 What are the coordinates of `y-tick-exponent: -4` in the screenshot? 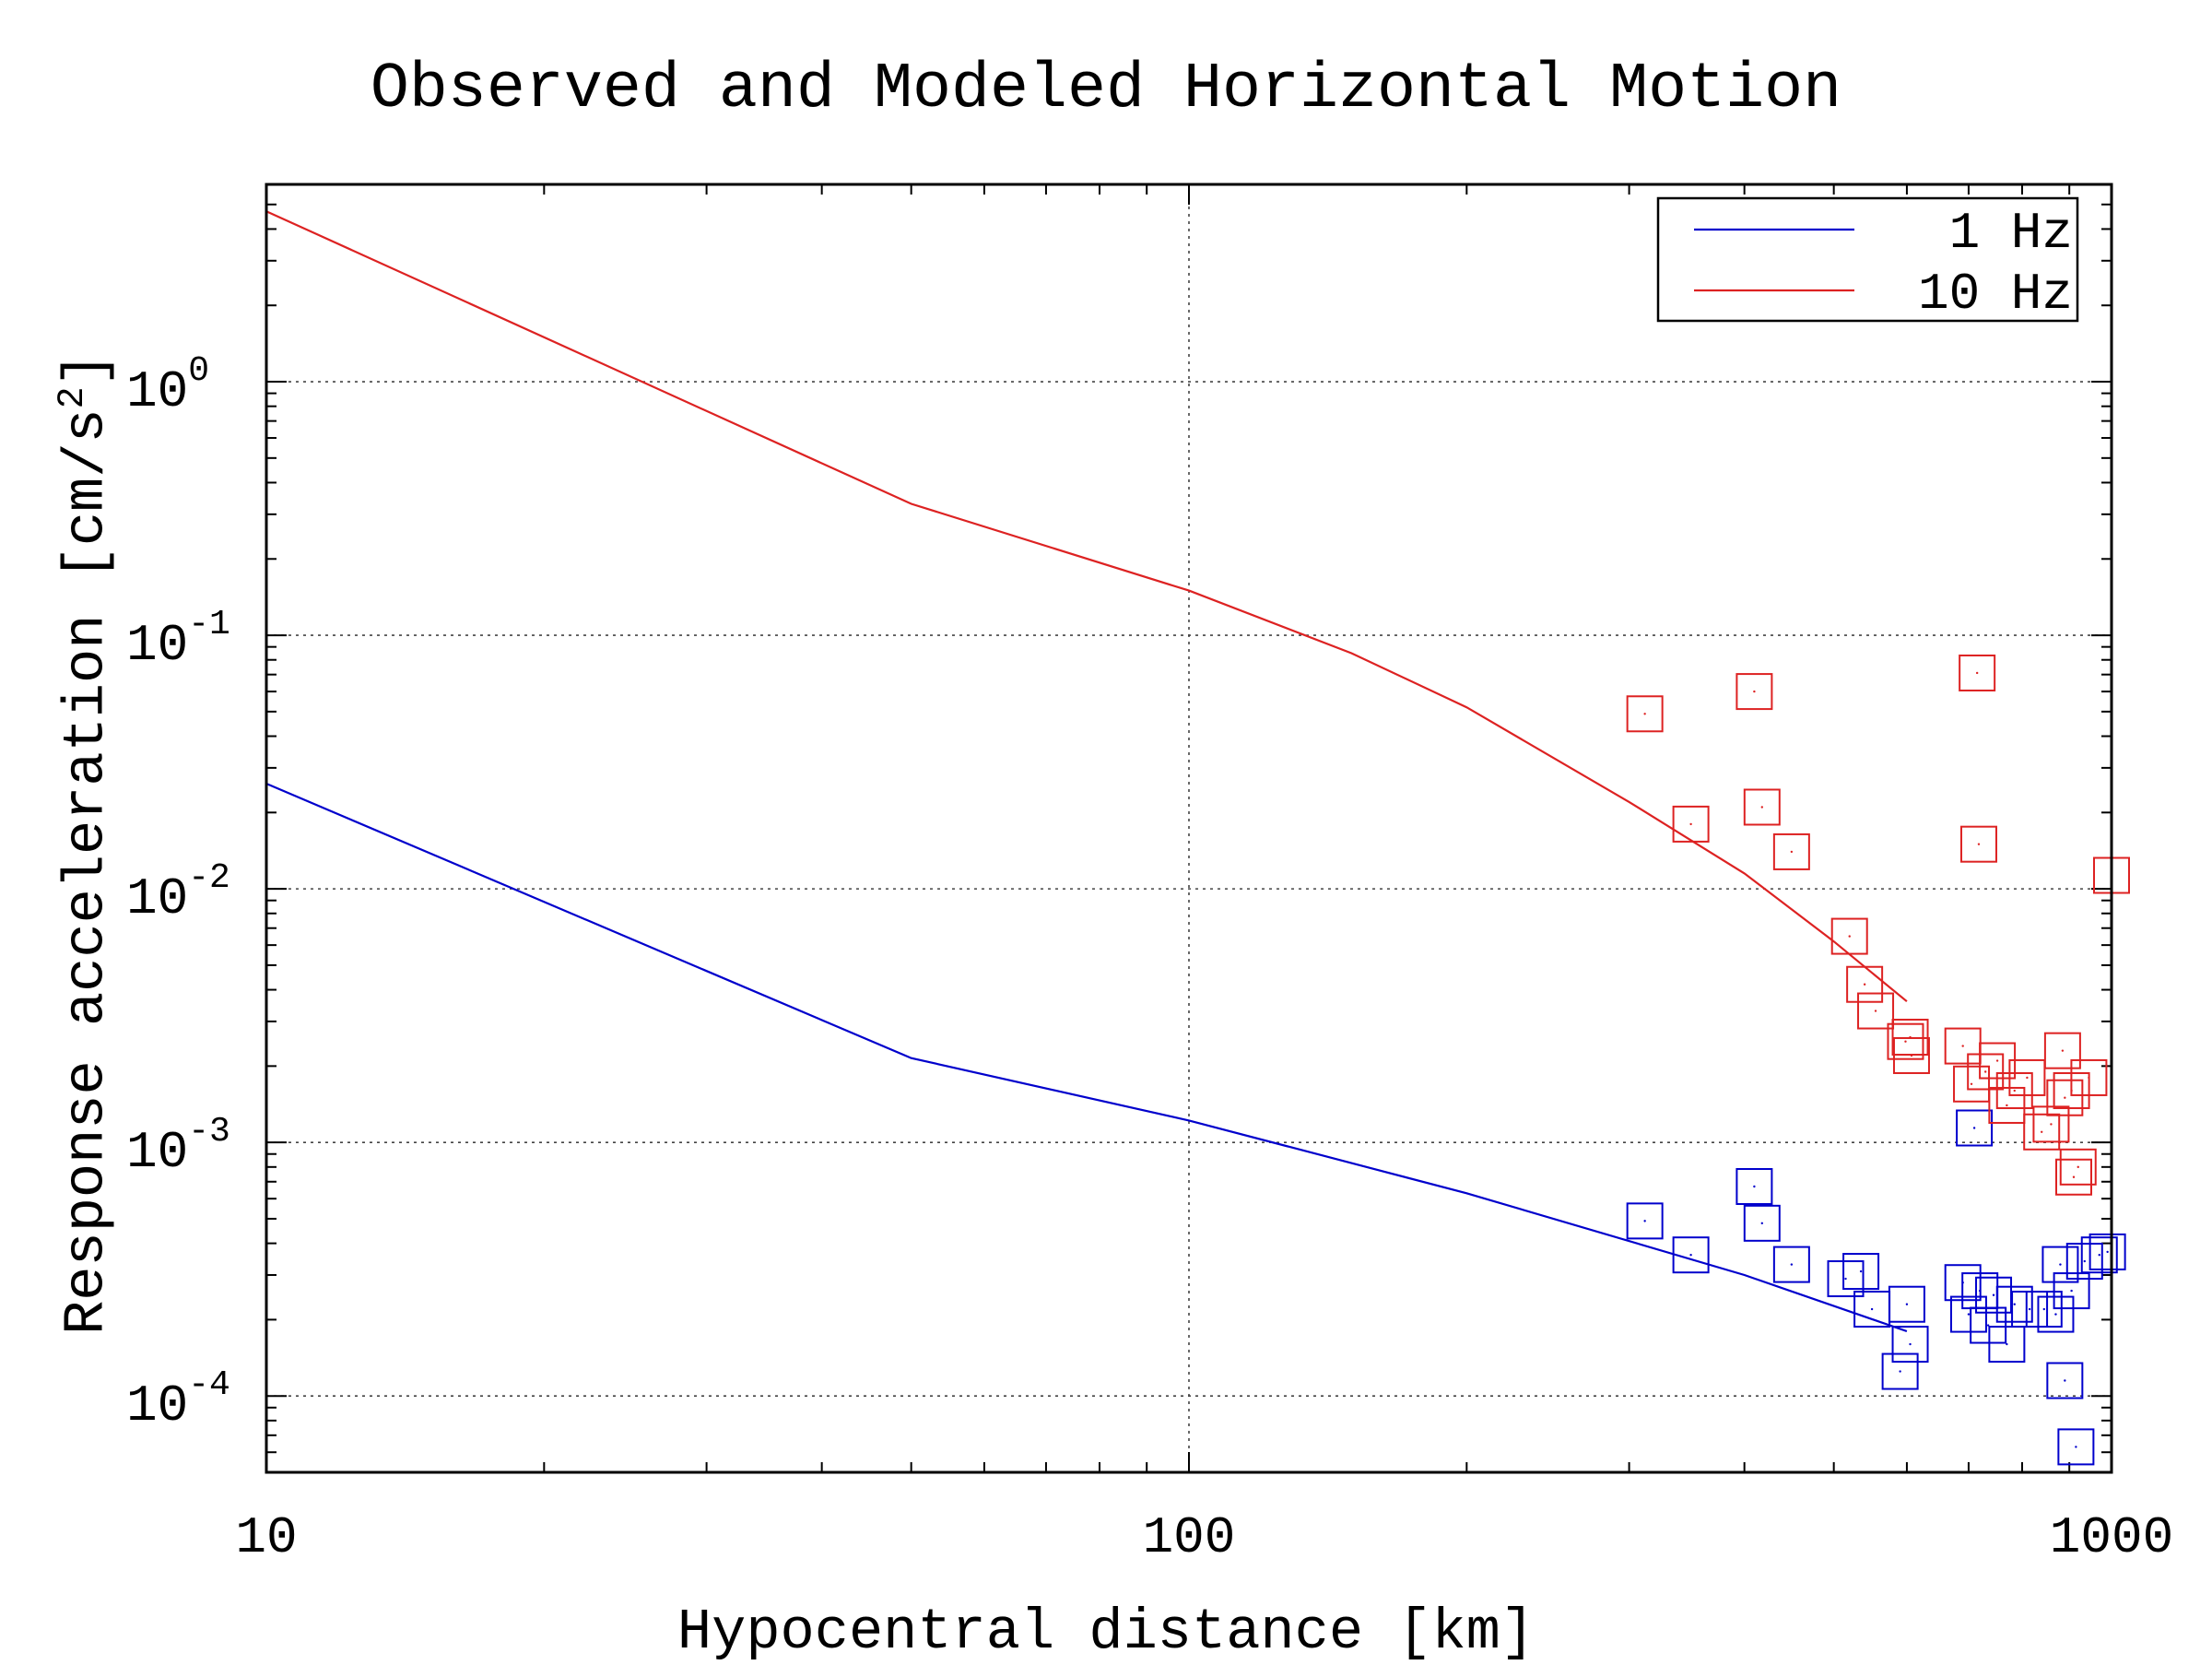 It's located at (209, 1385).